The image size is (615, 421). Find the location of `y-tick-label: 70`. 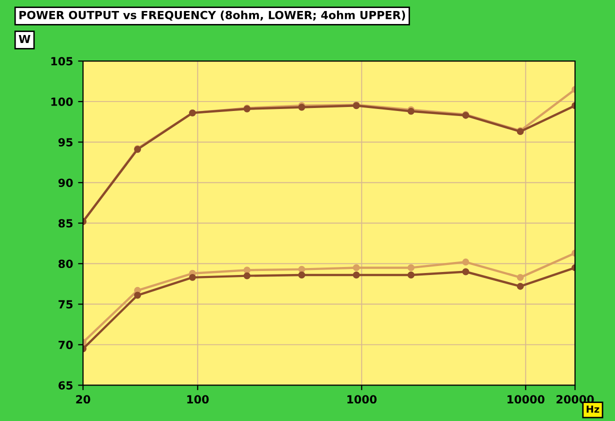

y-tick-label: 70 is located at coordinates (65, 345).